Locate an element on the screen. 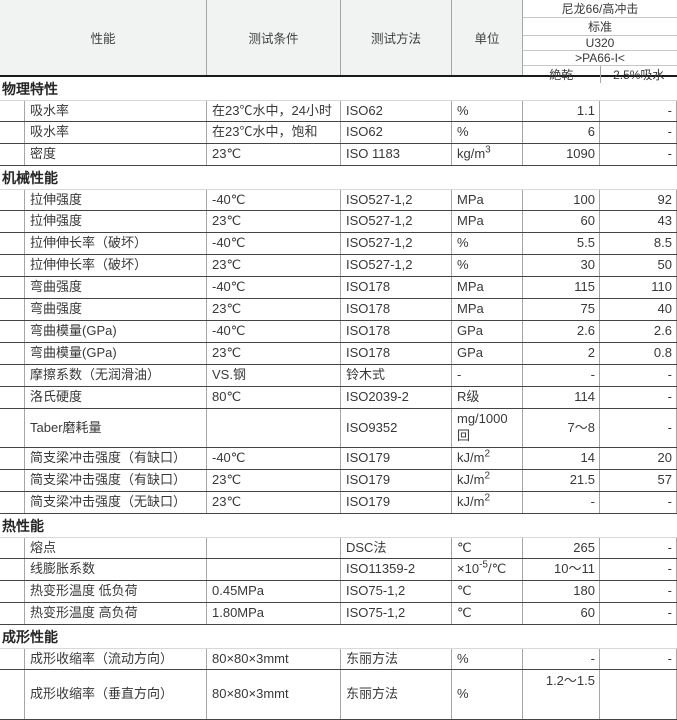  condition-cell: 1.80MPa is located at coordinates (274, 613).